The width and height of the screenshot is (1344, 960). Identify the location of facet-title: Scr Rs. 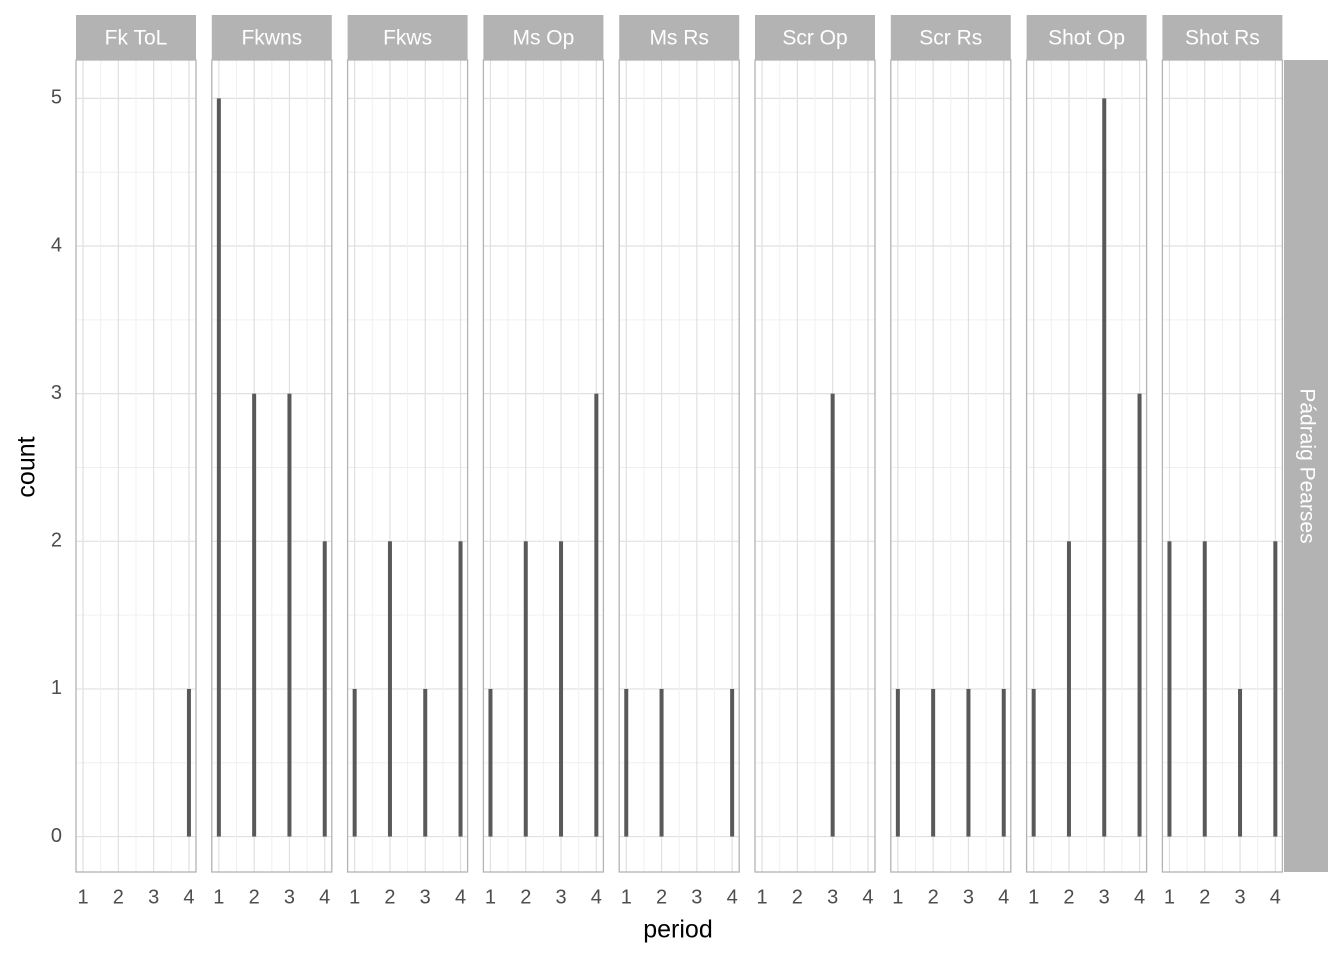
(950, 38).